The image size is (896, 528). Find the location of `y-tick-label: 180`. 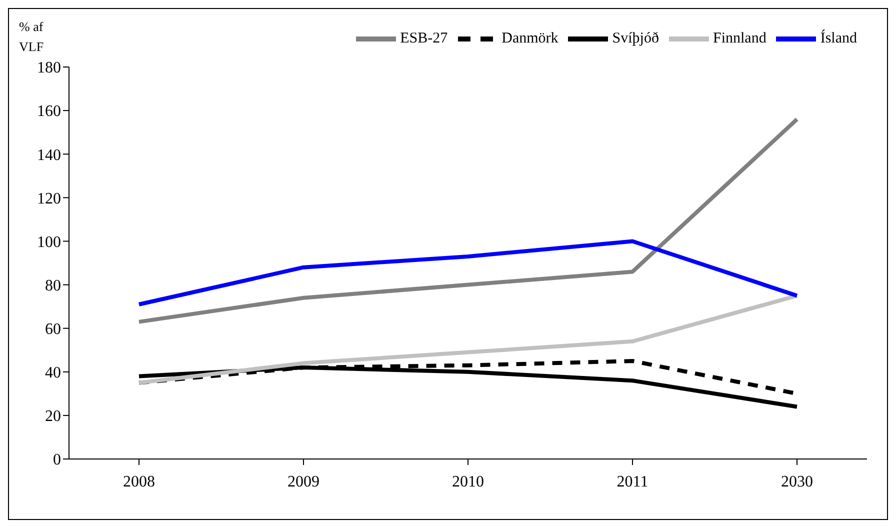

y-tick-label: 180 is located at coordinates (49, 68).